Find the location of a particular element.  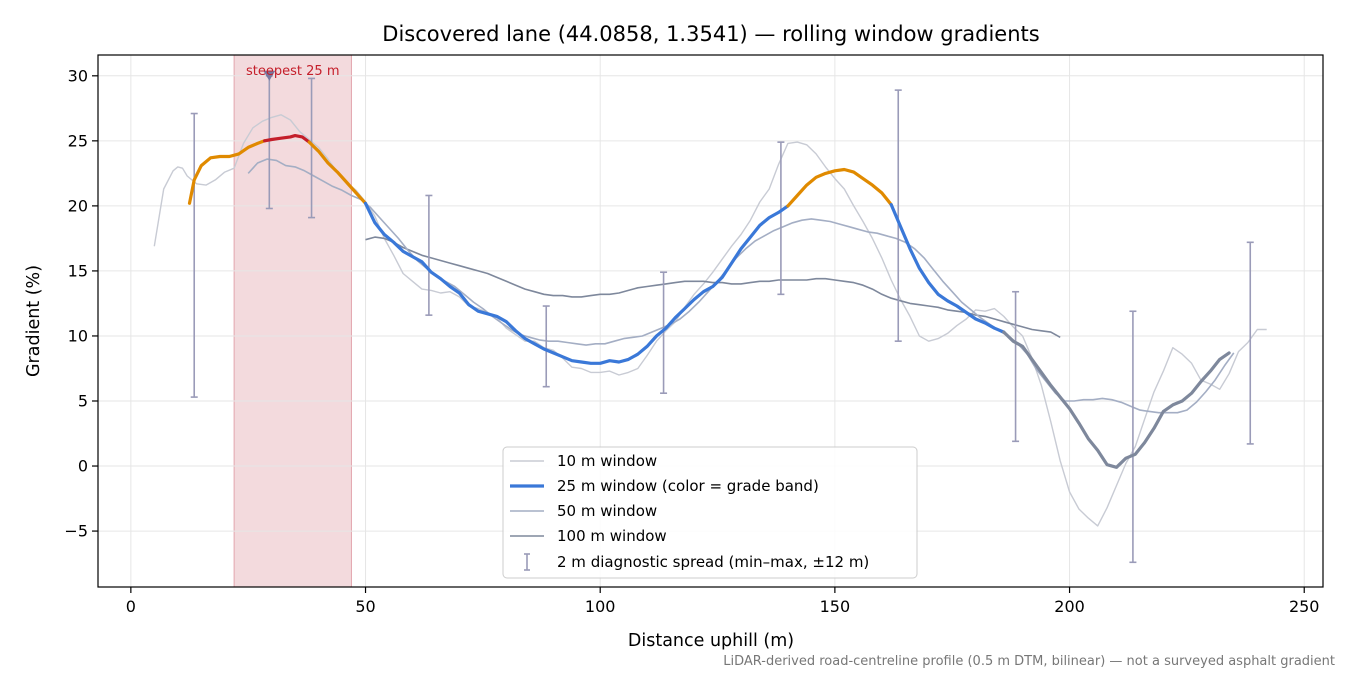

legend-item-w10: 10 m window is located at coordinates (583, 461).